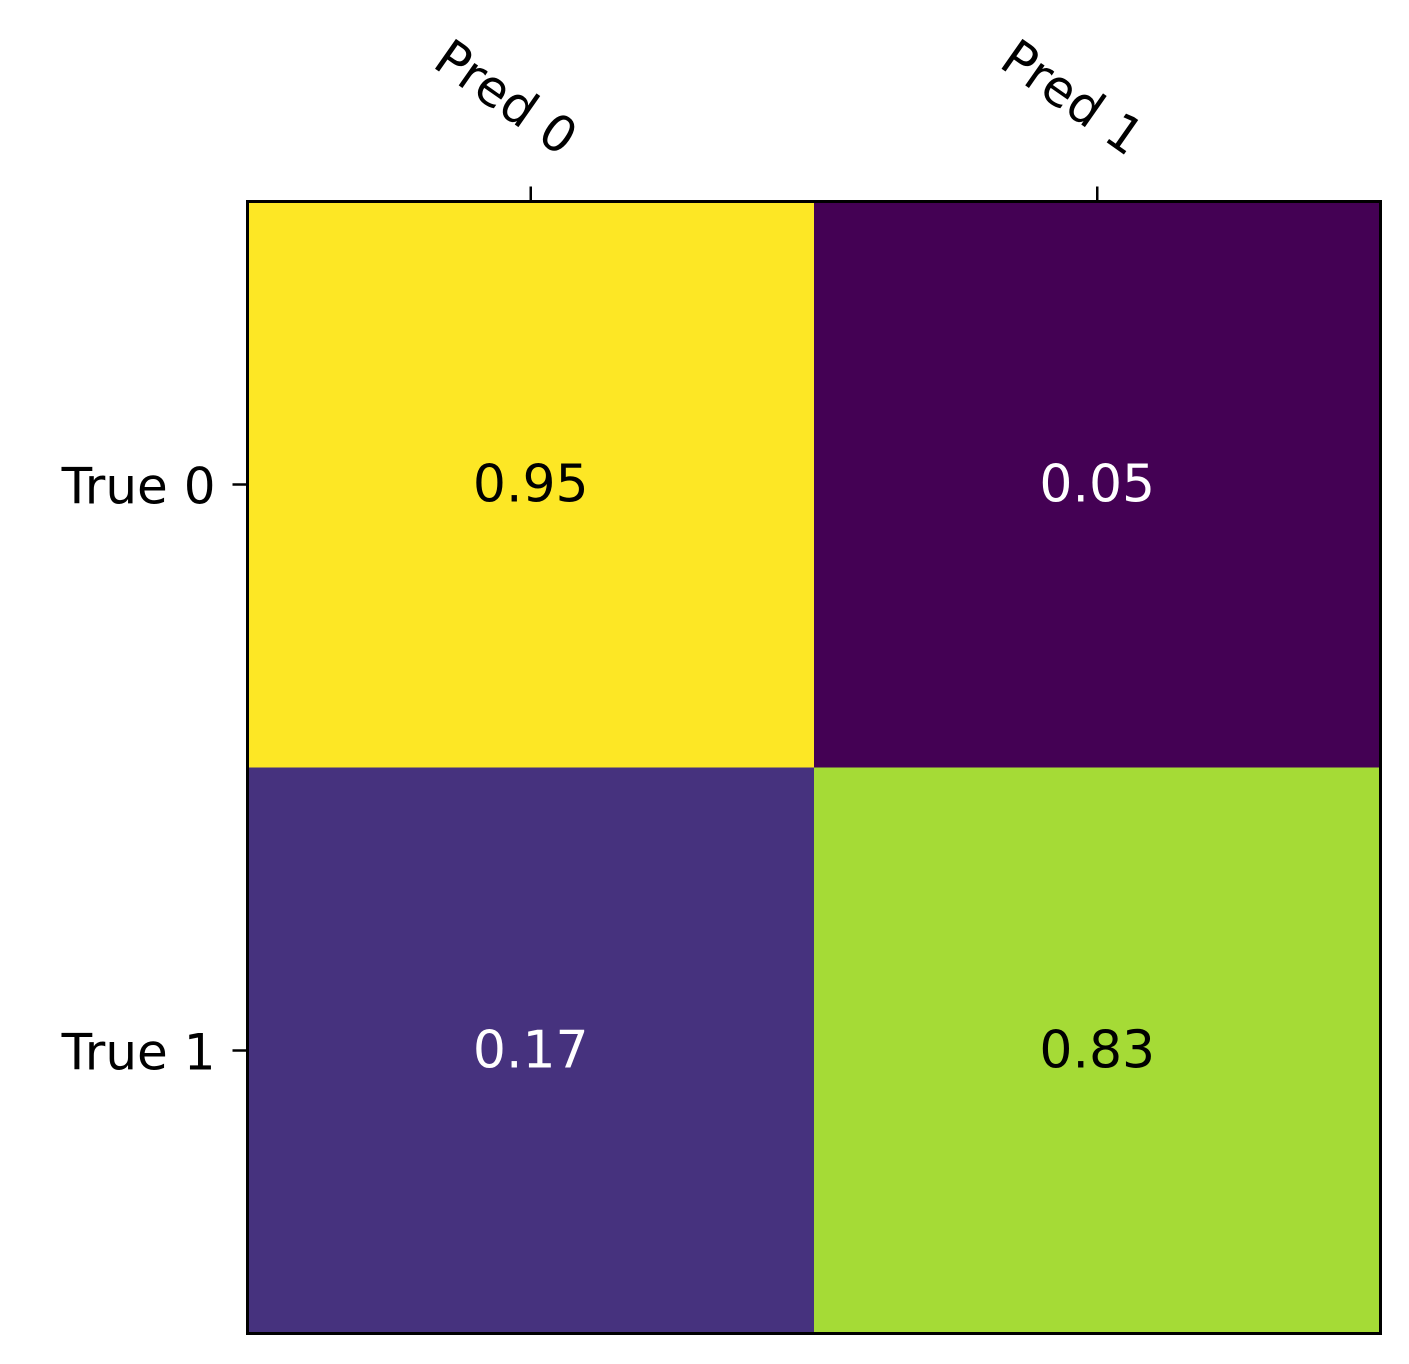  Describe the element at coordinates (505, 97) in the screenshot. I see `x-tick-label-0: Pred 0` at that location.